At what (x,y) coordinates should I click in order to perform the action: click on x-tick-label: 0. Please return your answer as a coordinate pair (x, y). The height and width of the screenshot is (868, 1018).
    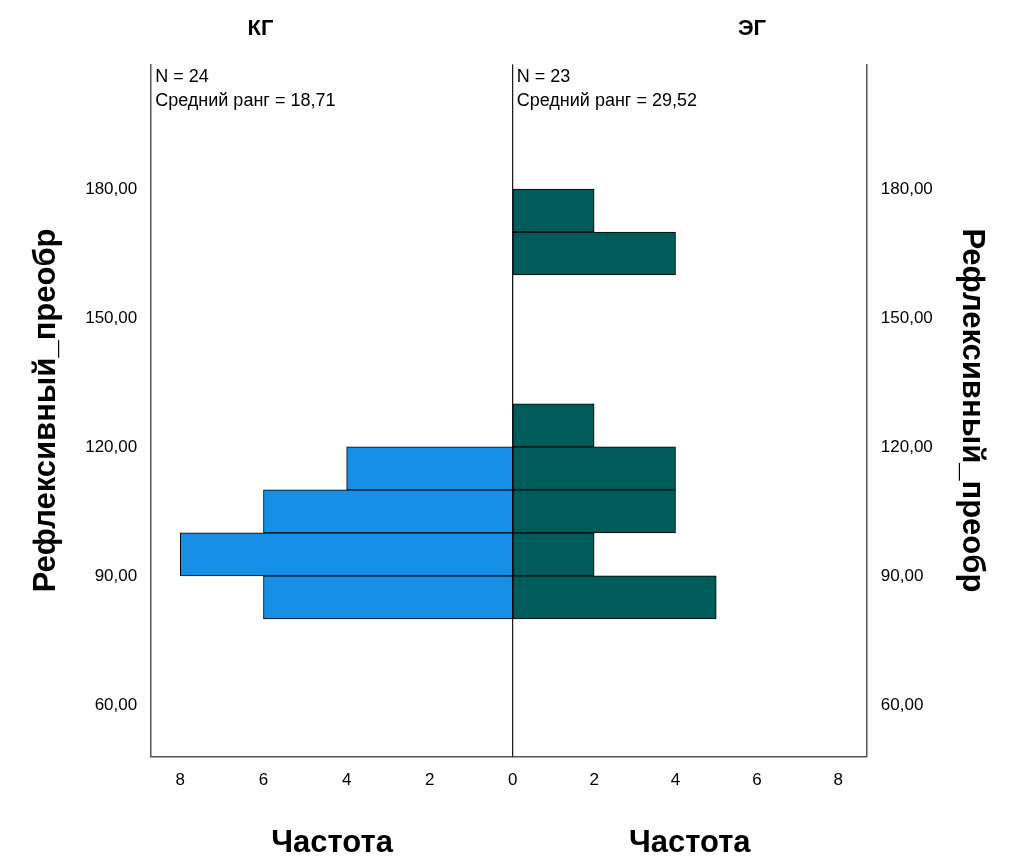
    Looking at the image, I should click on (512, 780).